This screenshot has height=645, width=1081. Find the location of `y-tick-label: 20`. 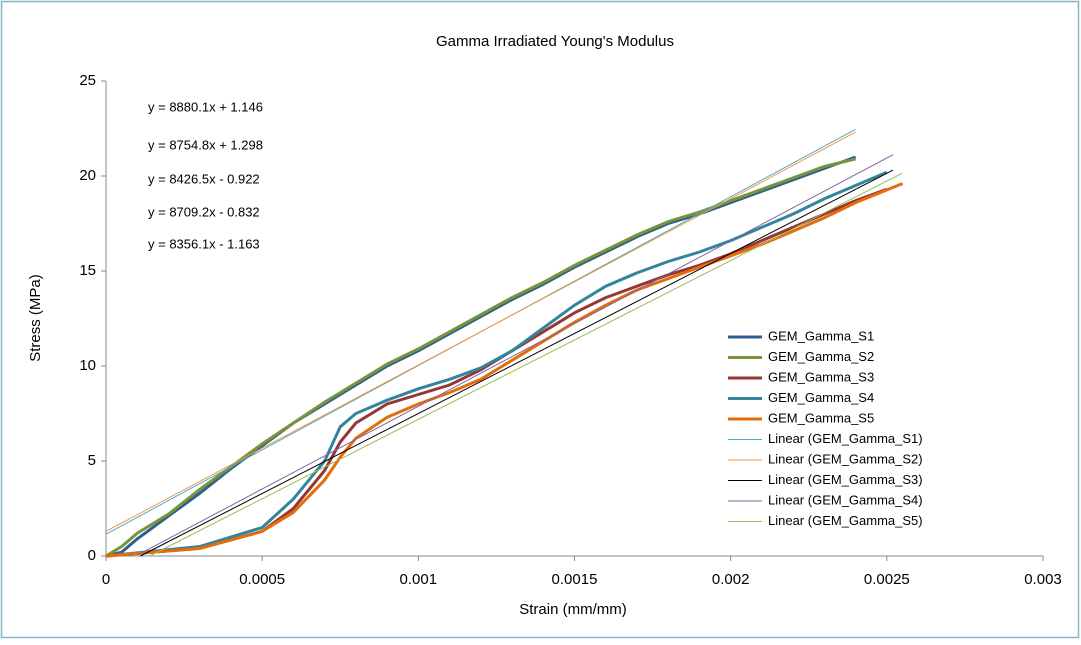

y-tick-label: 20 is located at coordinates (87, 175).